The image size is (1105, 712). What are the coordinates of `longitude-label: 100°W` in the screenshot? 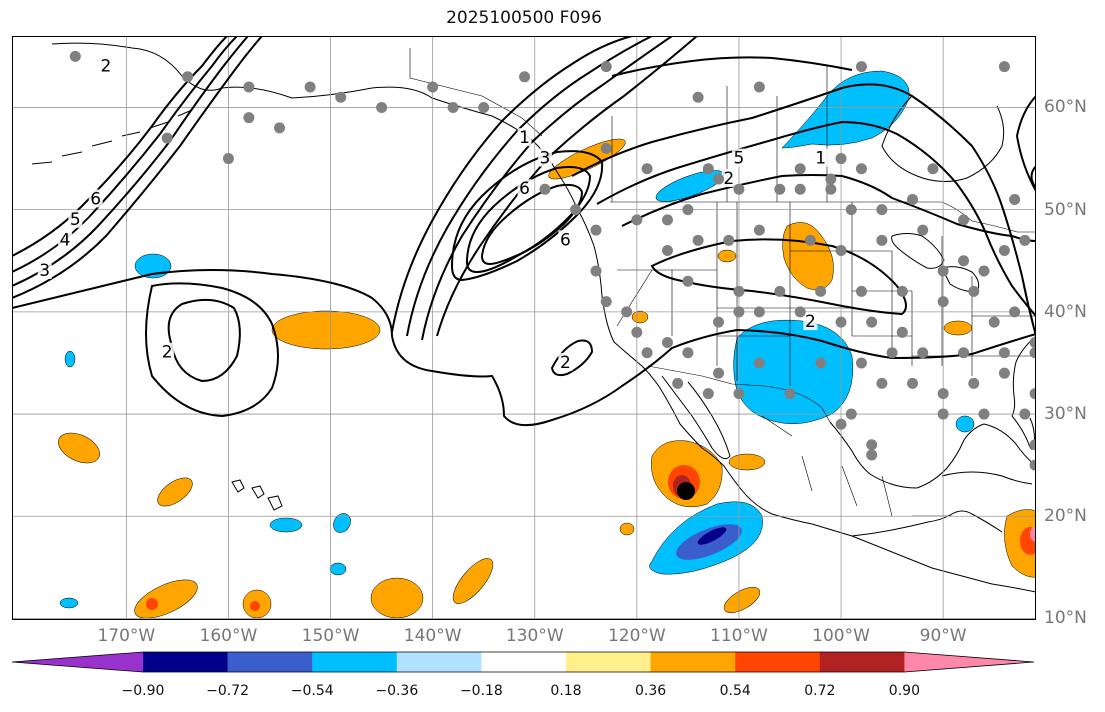 It's located at (841, 636).